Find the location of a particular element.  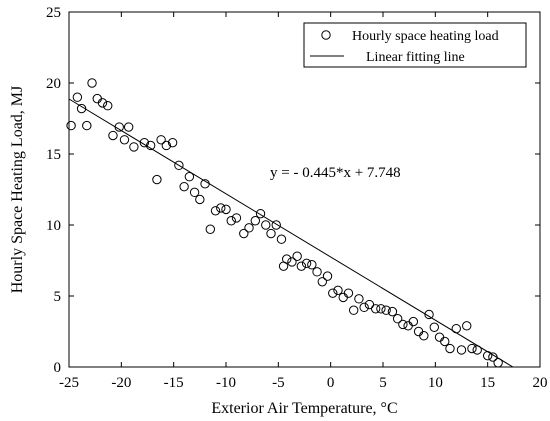

x-tick-label: -15 is located at coordinates (174, 383).